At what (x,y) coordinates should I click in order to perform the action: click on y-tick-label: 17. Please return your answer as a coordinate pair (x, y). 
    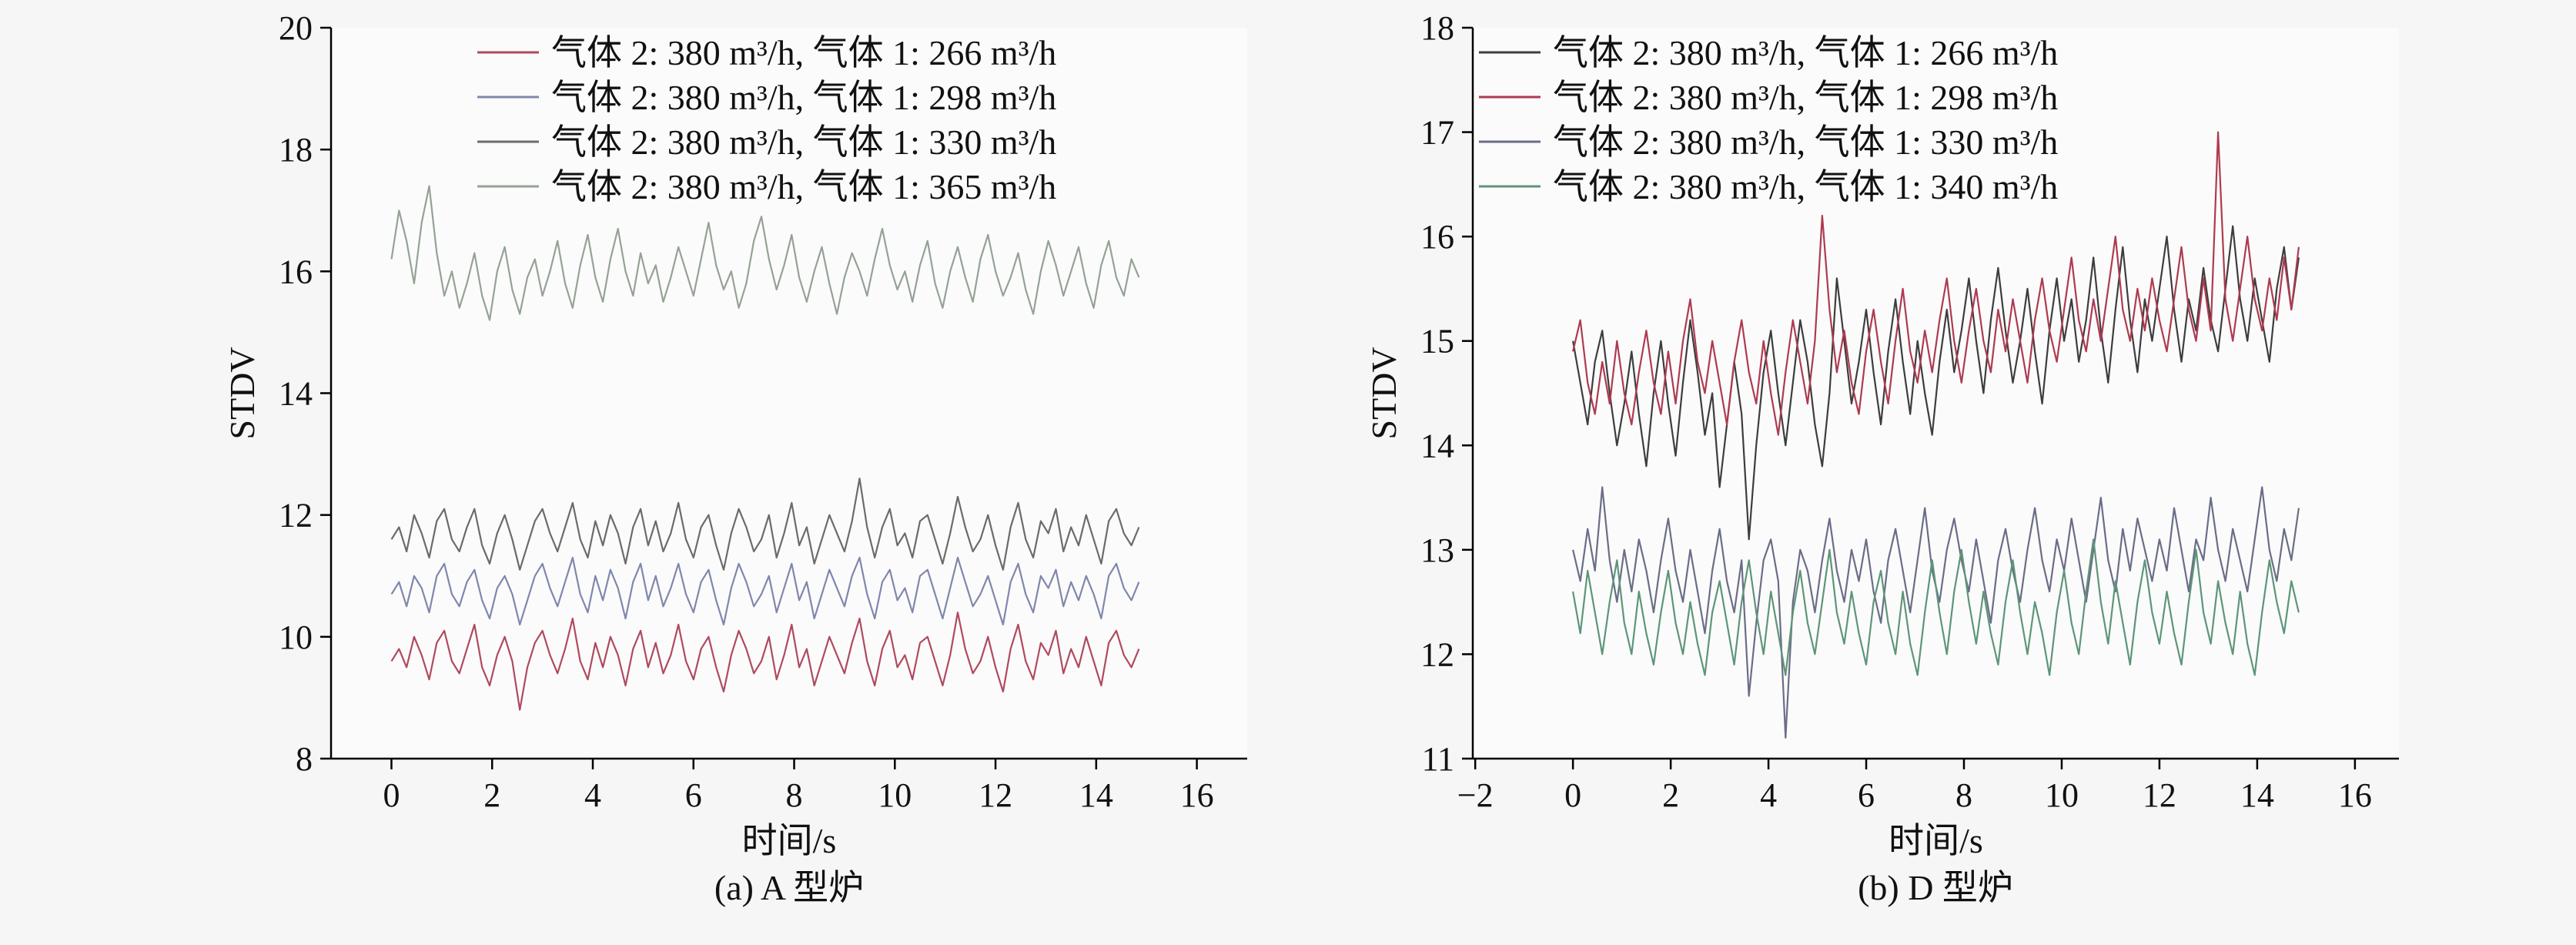
    Looking at the image, I should click on (1437, 133).